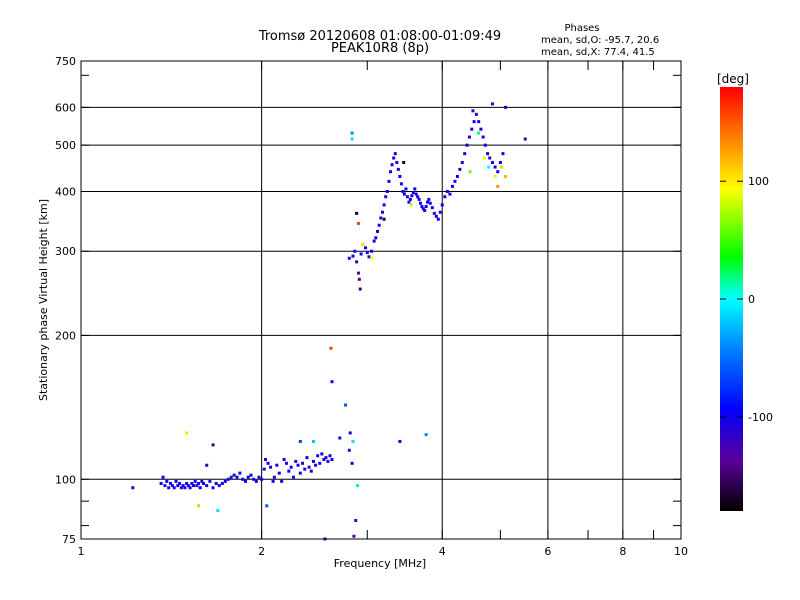  Describe the element at coordinates (600, 40) in the screenshot. I see `phases-o-stats: mean, sd,O: -95.7, 20.6` at that location.